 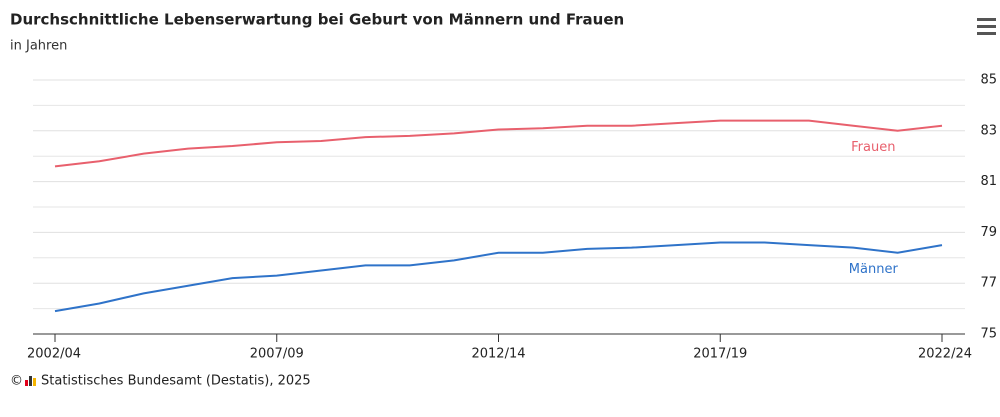 I want to click on menu-button, so click(x=986, y=26).